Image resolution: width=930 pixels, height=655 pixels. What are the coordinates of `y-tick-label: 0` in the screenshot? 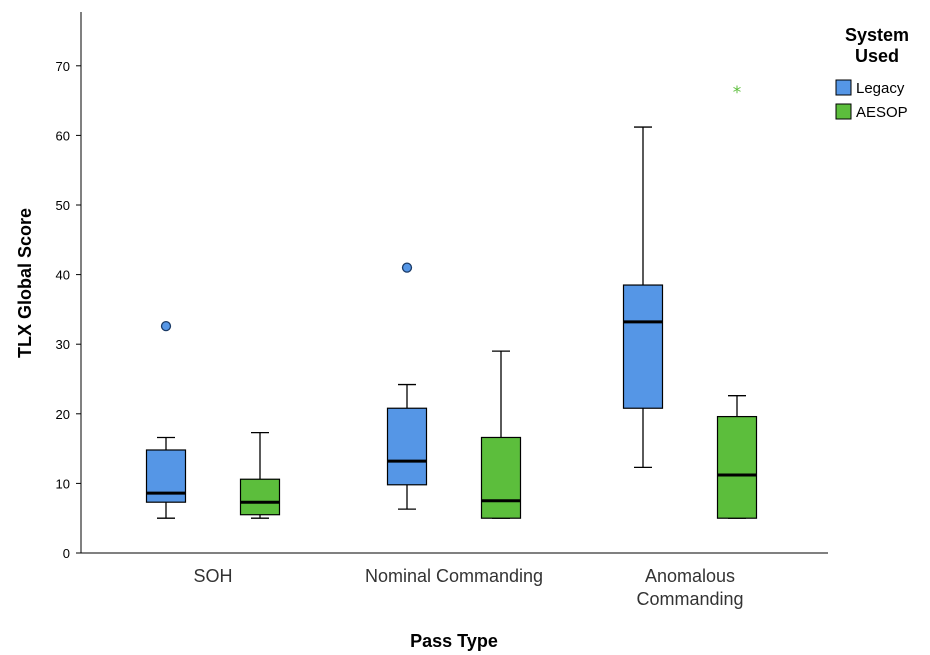 It's located at (66, 553).